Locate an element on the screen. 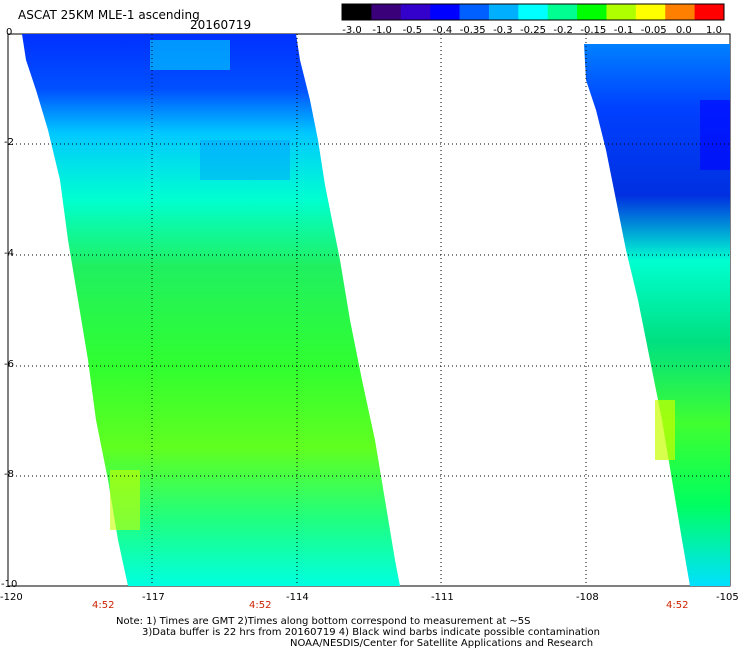 The image size is (740, 650). x-tick-label: -120 is located at coordinates (11, 597).